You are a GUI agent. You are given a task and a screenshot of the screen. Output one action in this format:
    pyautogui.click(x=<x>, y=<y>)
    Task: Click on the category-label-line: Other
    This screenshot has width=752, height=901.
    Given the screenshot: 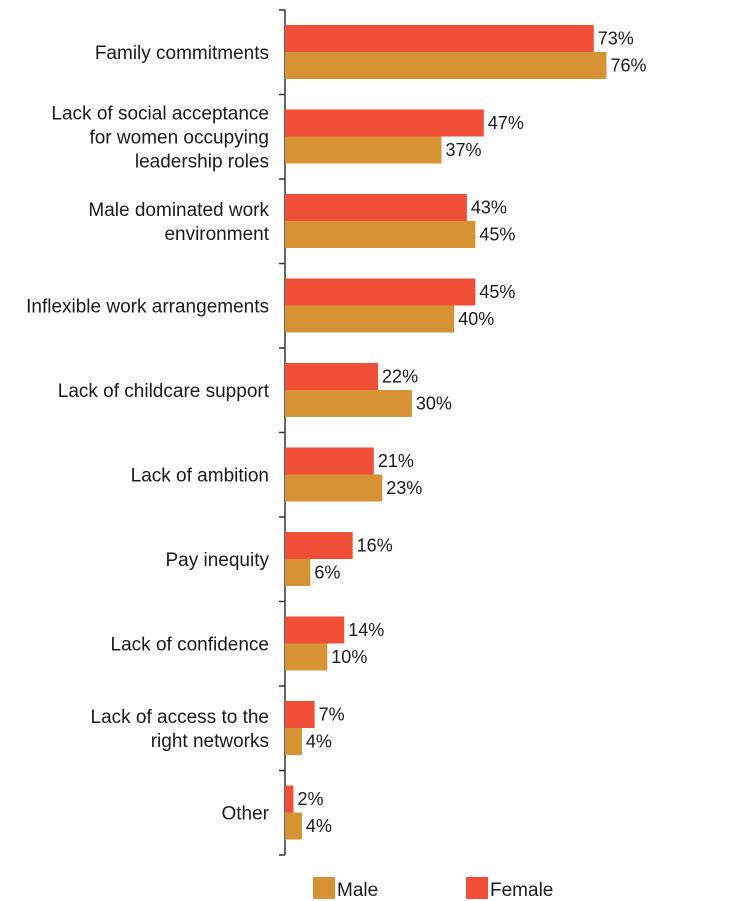 What is the action you would take?
    pyautogui.click(x=245, y=814)
    